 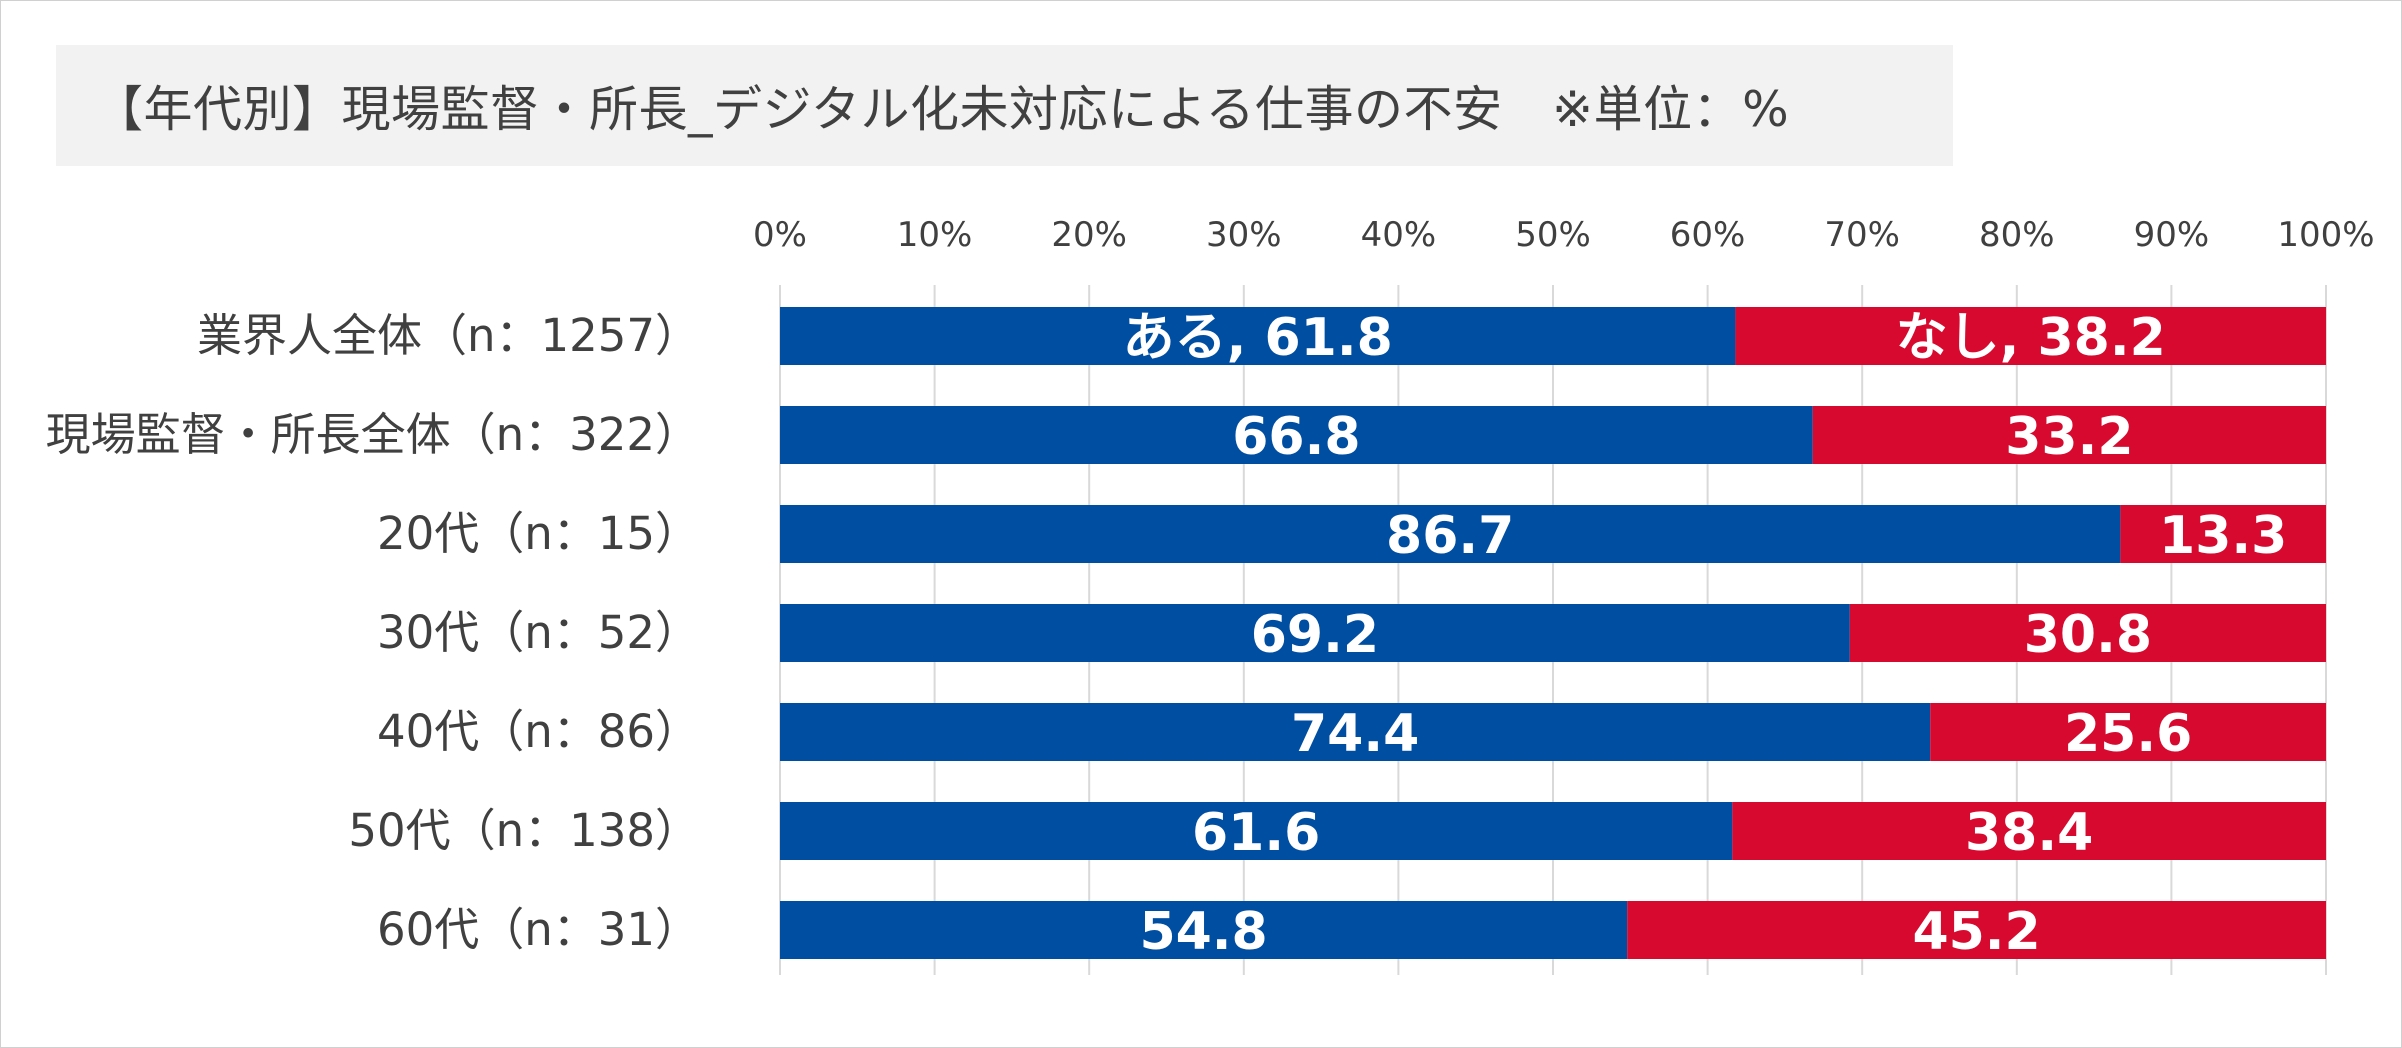 What do you see at coordinates (1399, 235) in the screenshot?
I see `x-tick-label: 40%` at bounding box center [1399, 235].